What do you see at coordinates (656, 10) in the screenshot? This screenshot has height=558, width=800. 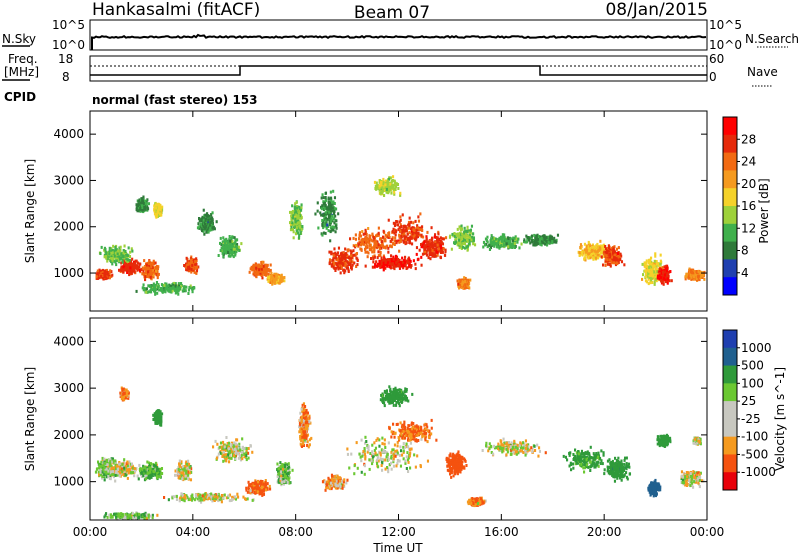 I see `date-title: 08/Jan/2015` at bounding box center [656, 10].